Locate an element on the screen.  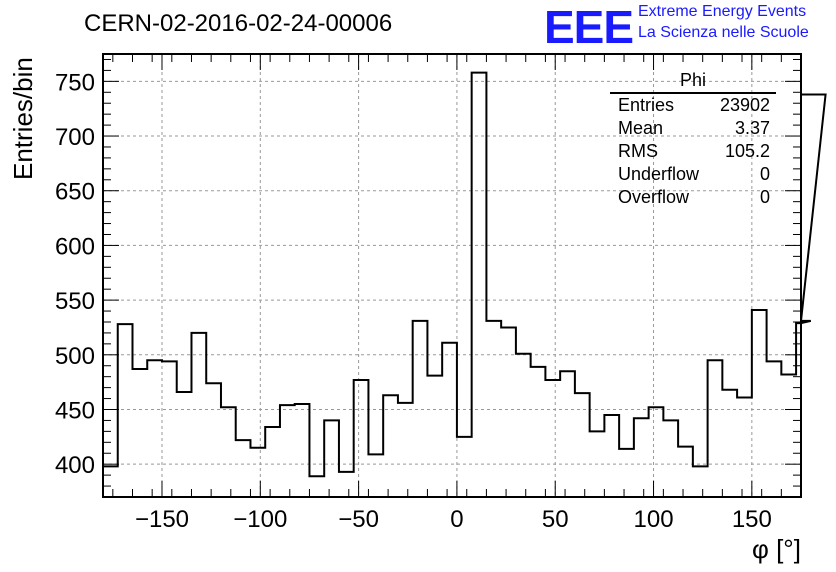
stats-row-value: 105.2 is located at coordinates (747, 151).